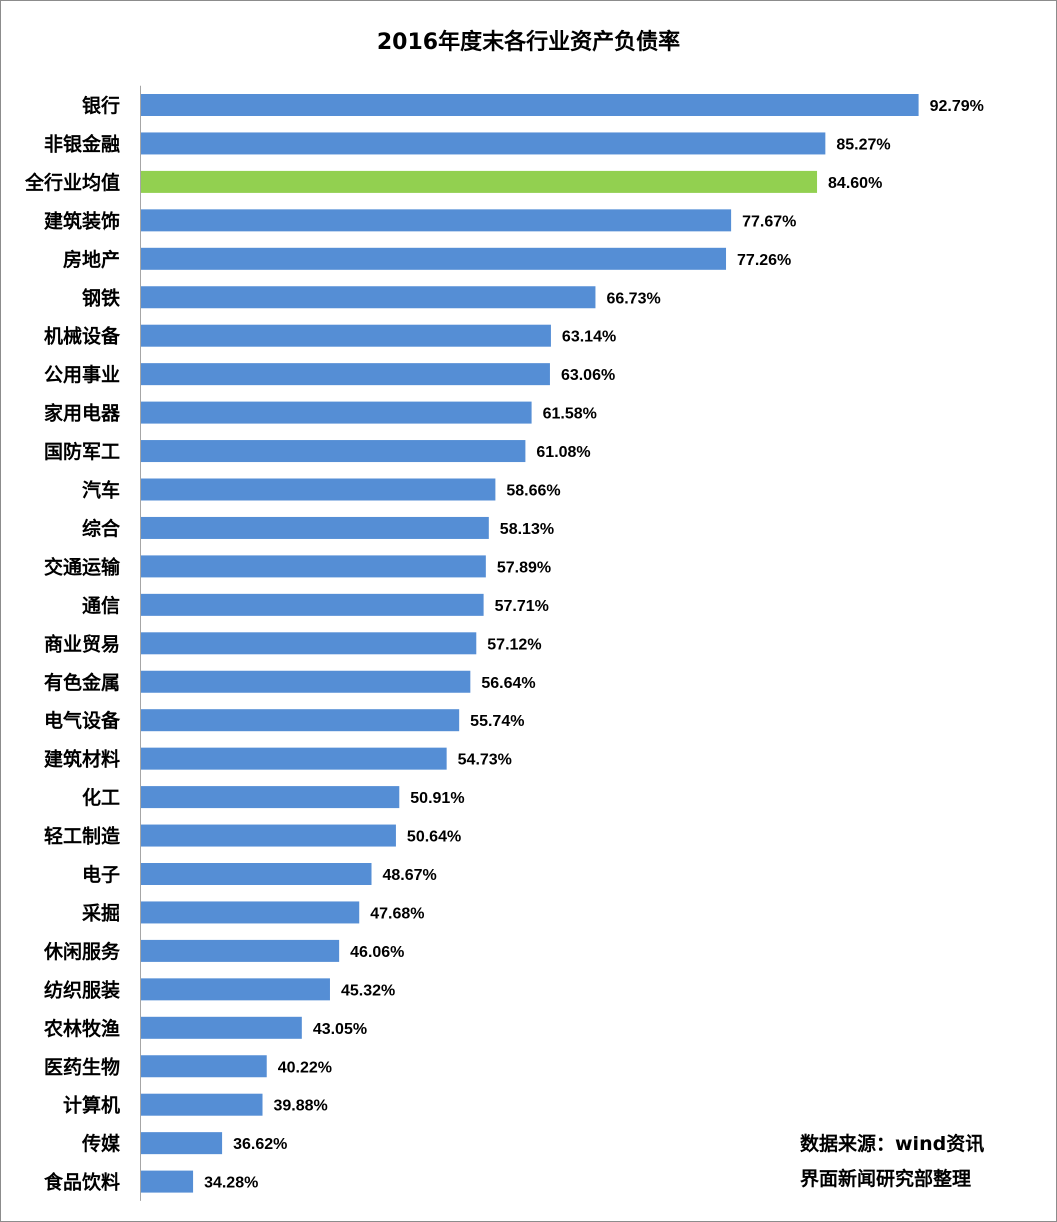  I want to click on data-label: 46.06%, so click(377, 952).